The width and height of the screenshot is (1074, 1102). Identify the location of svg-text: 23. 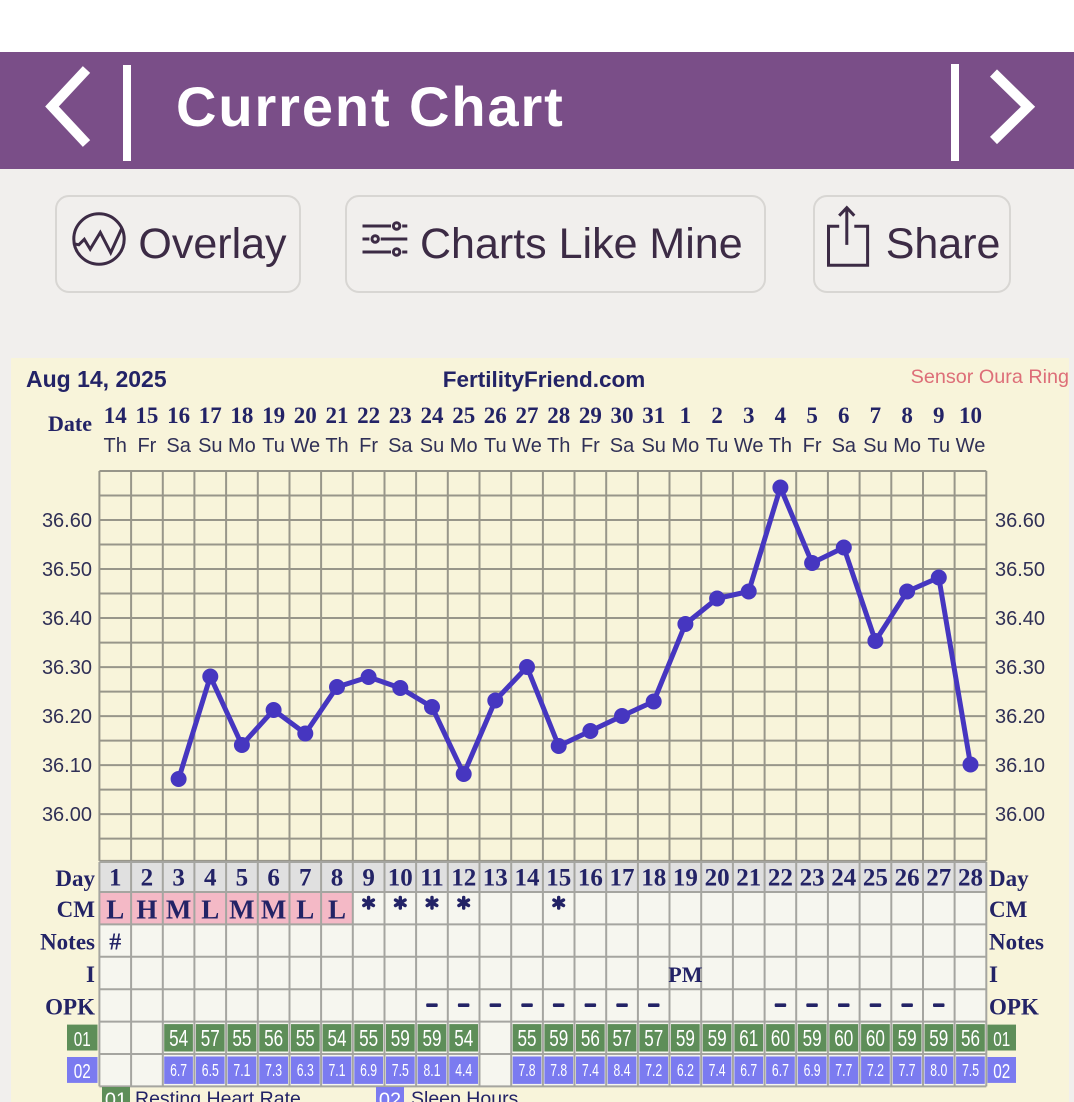
(812, 878).